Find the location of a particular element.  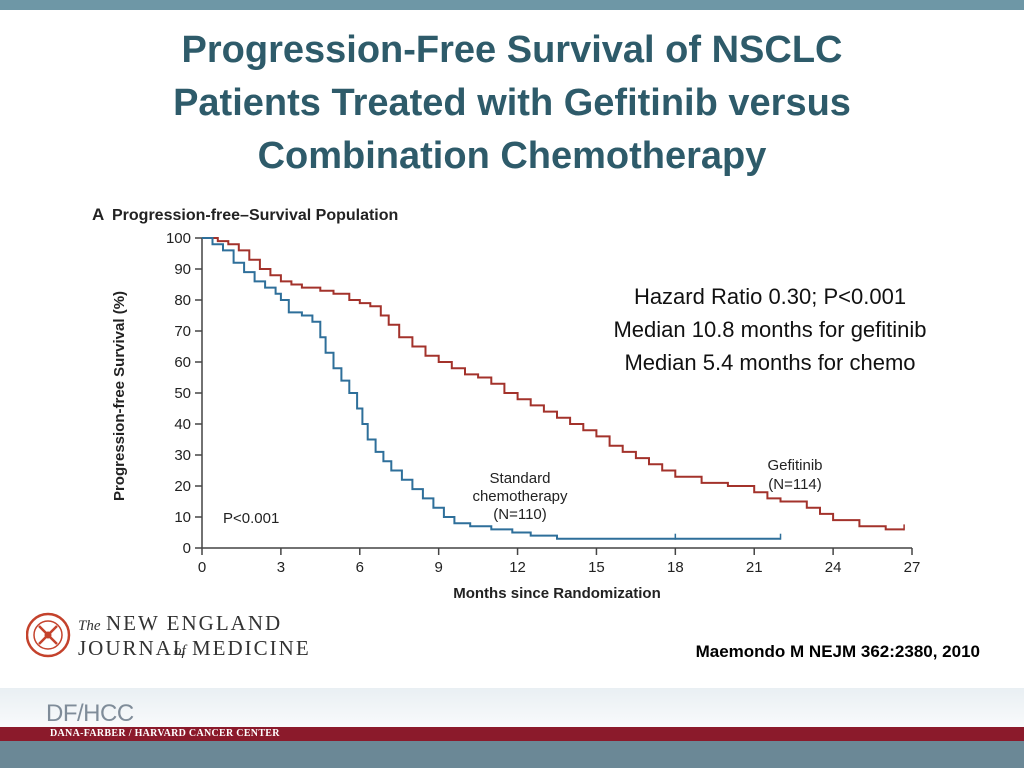

x-tick-label: 24 is located at coordinates (833, 567).